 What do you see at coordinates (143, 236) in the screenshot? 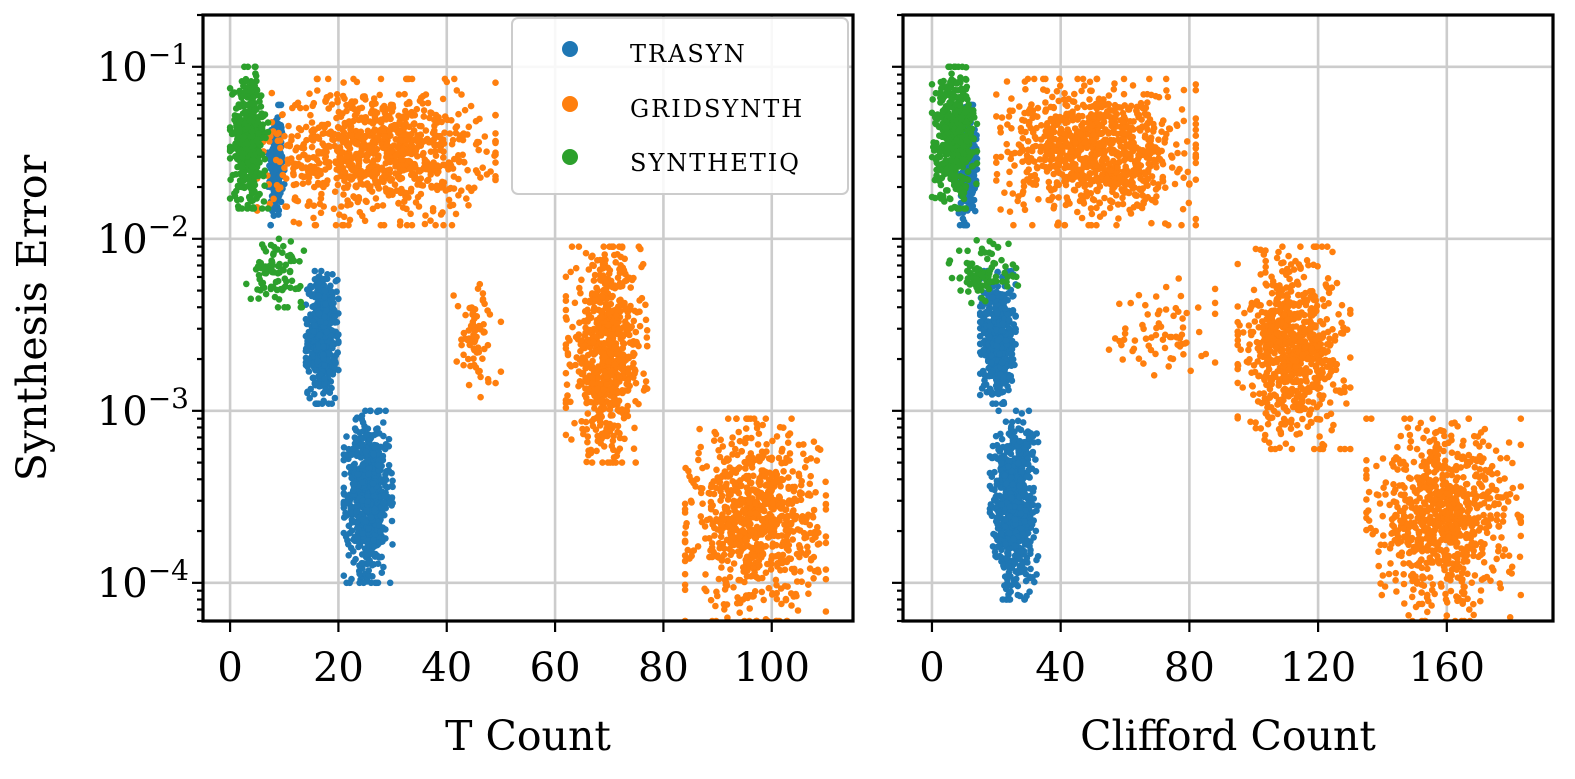
I see `y-tick-label: 10⁻²` at bounding box center [143, 236].